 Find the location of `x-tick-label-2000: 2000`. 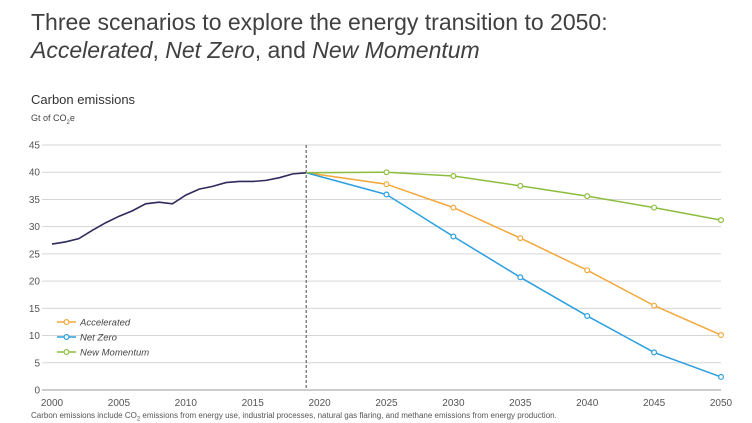

x-tick-label-2000: 2000 is located at coordinates (52, 403).